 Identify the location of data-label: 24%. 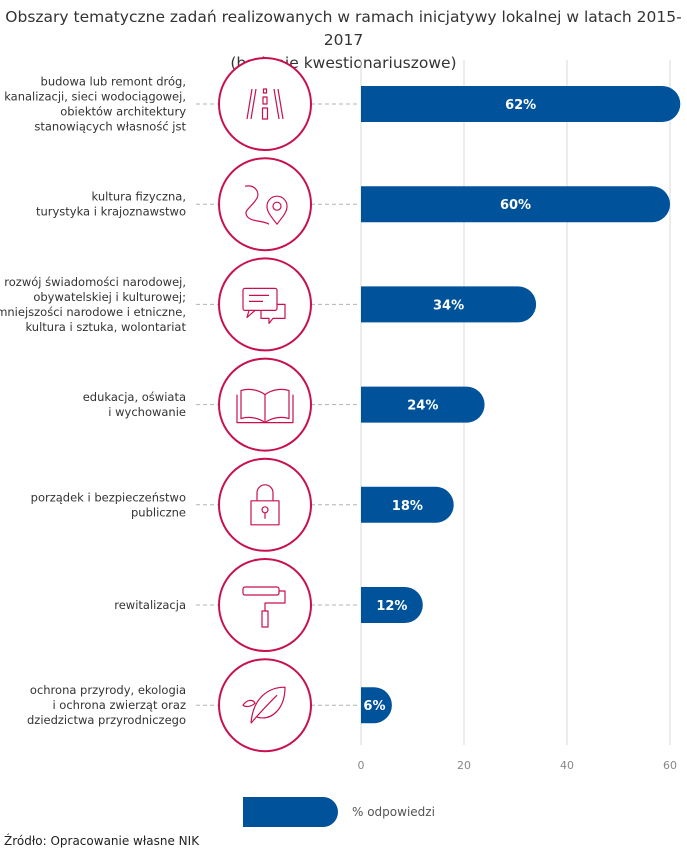
(422, 406).